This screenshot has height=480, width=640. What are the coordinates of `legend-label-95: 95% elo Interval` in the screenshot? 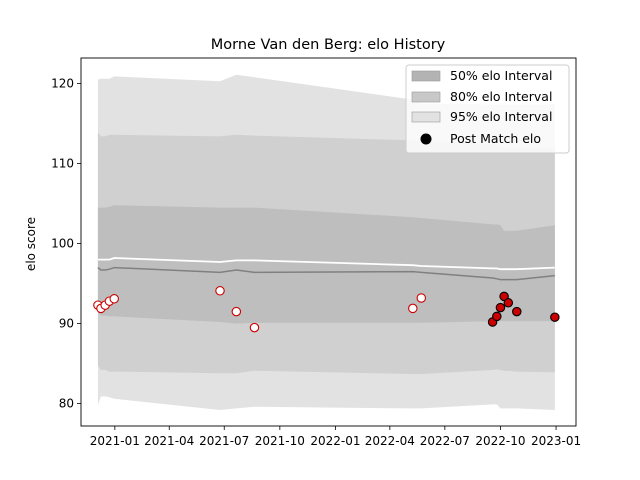 It's located at (501, 116).